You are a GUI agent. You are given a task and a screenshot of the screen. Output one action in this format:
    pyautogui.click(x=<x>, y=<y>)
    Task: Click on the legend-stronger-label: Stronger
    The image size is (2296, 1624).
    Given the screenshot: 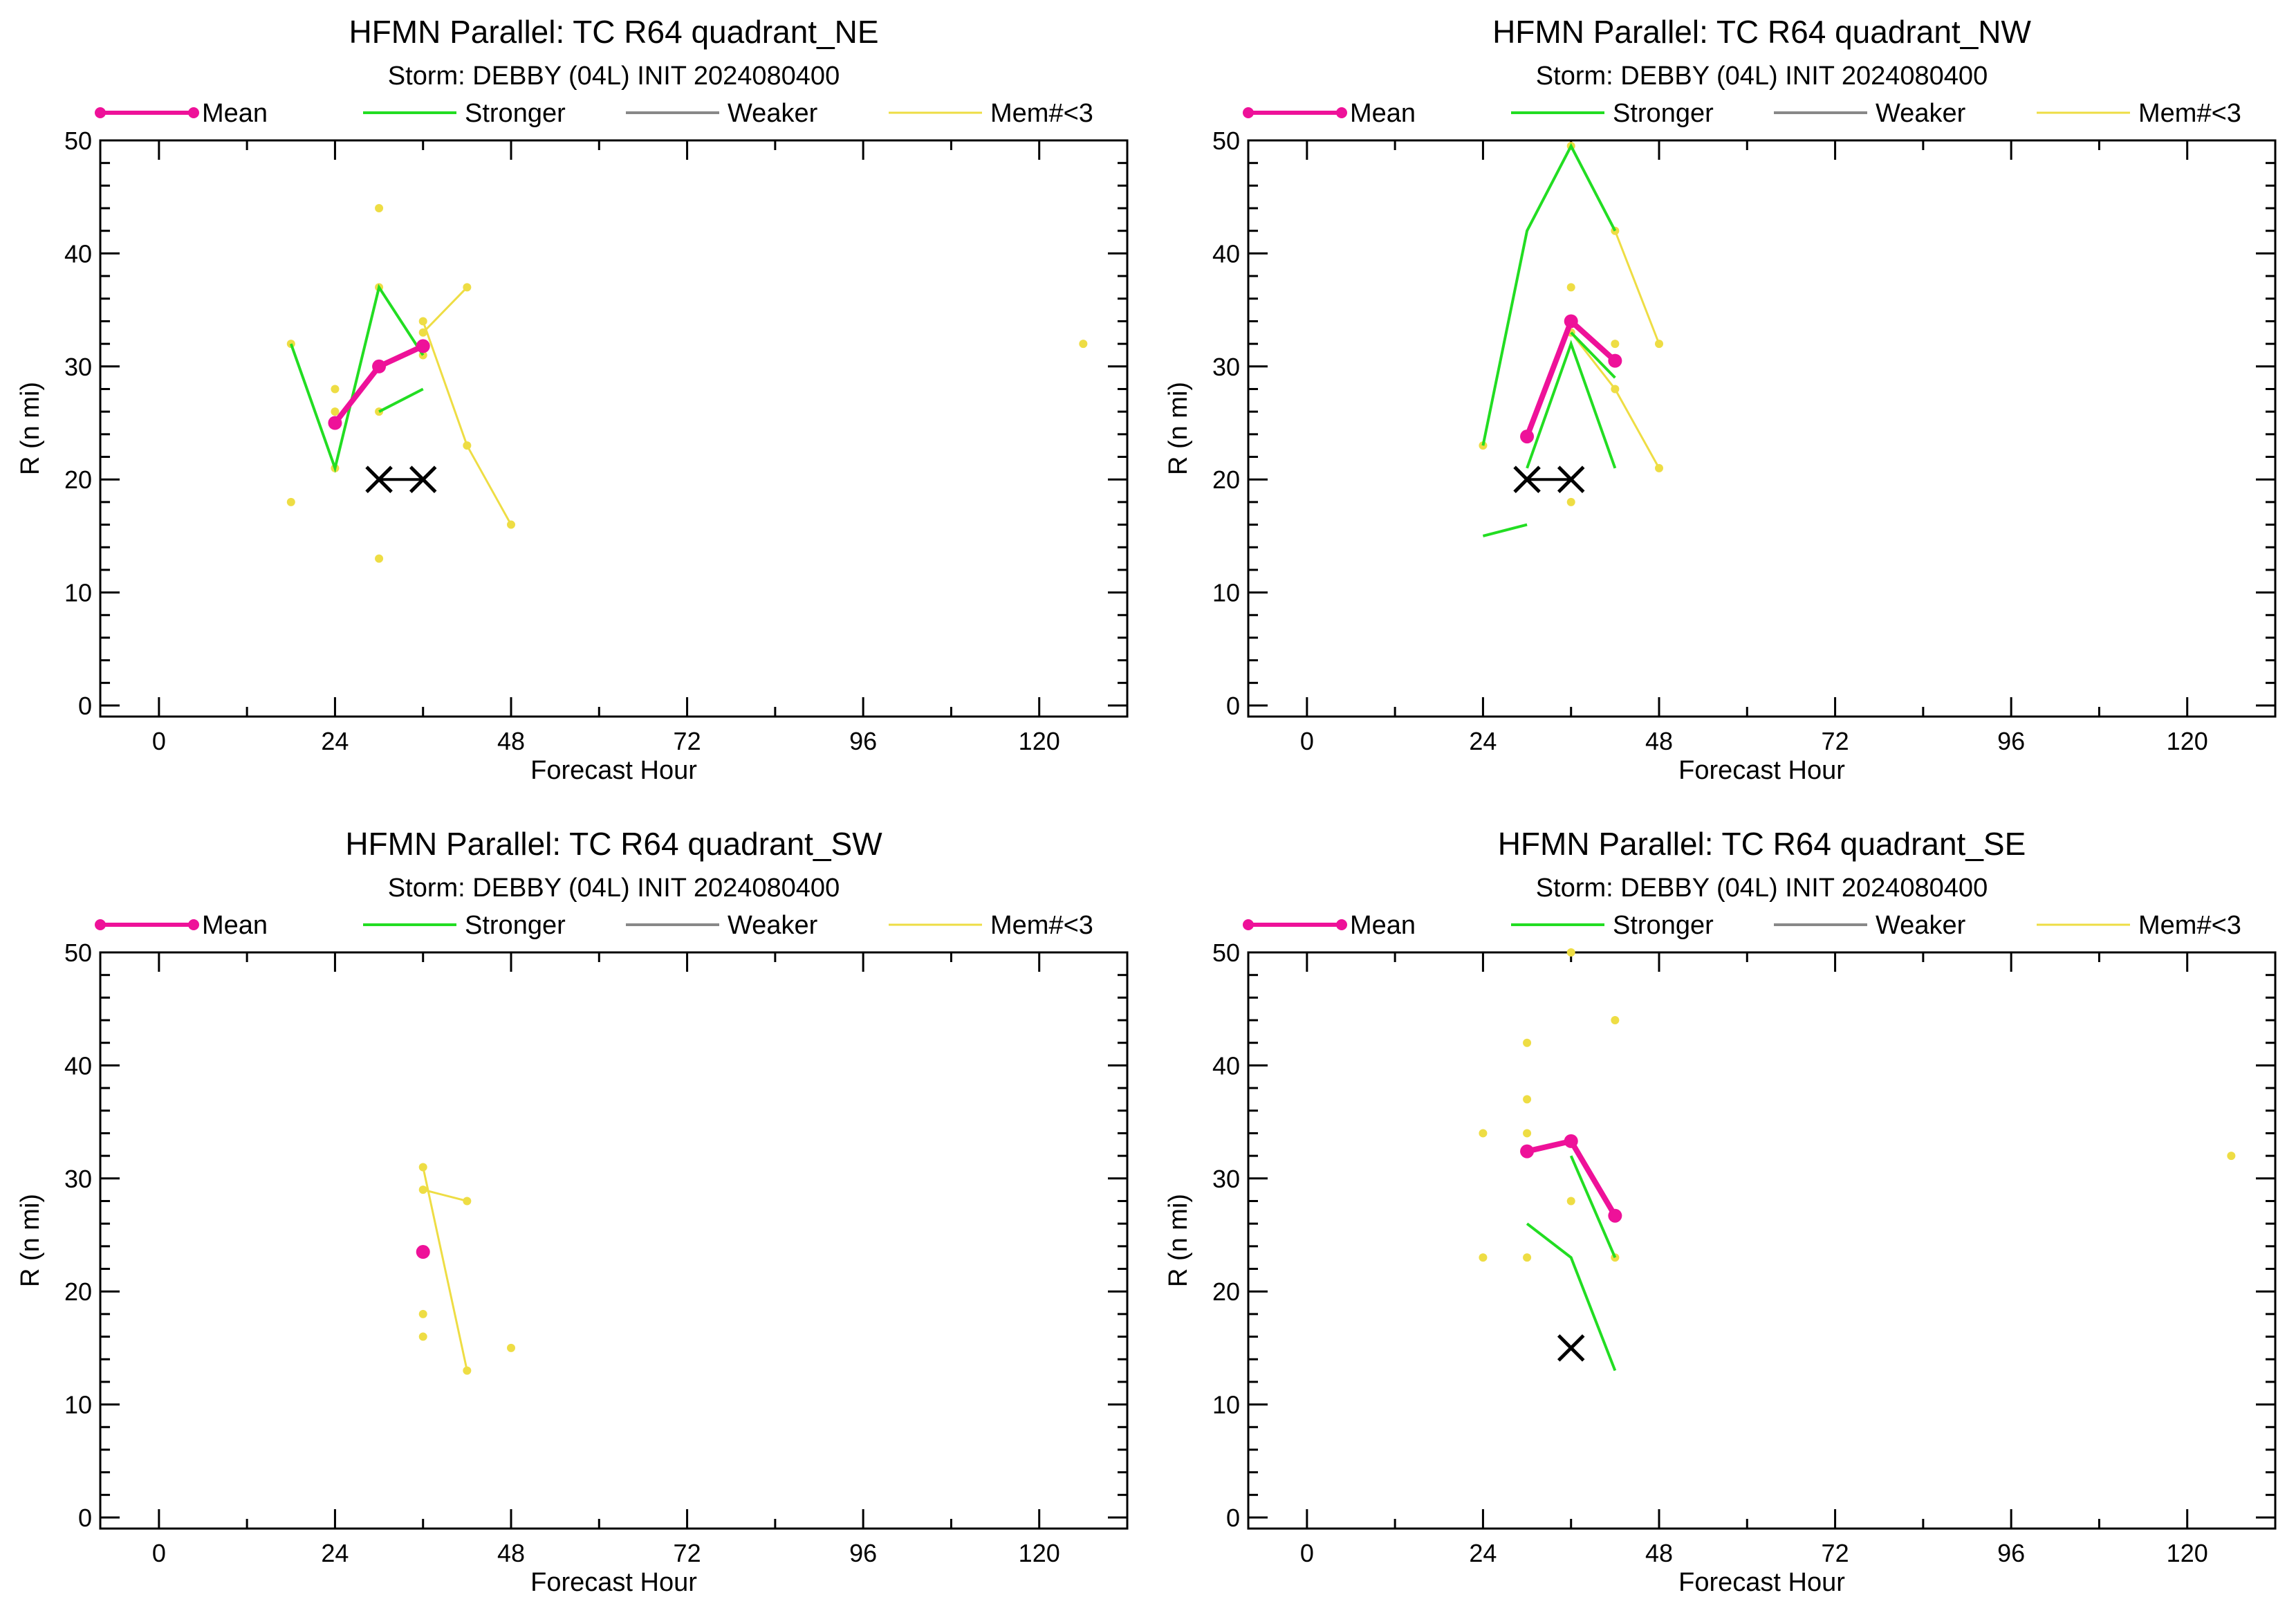 What is the action you would take?
    pyautogui.click(x=515, y=925)
    